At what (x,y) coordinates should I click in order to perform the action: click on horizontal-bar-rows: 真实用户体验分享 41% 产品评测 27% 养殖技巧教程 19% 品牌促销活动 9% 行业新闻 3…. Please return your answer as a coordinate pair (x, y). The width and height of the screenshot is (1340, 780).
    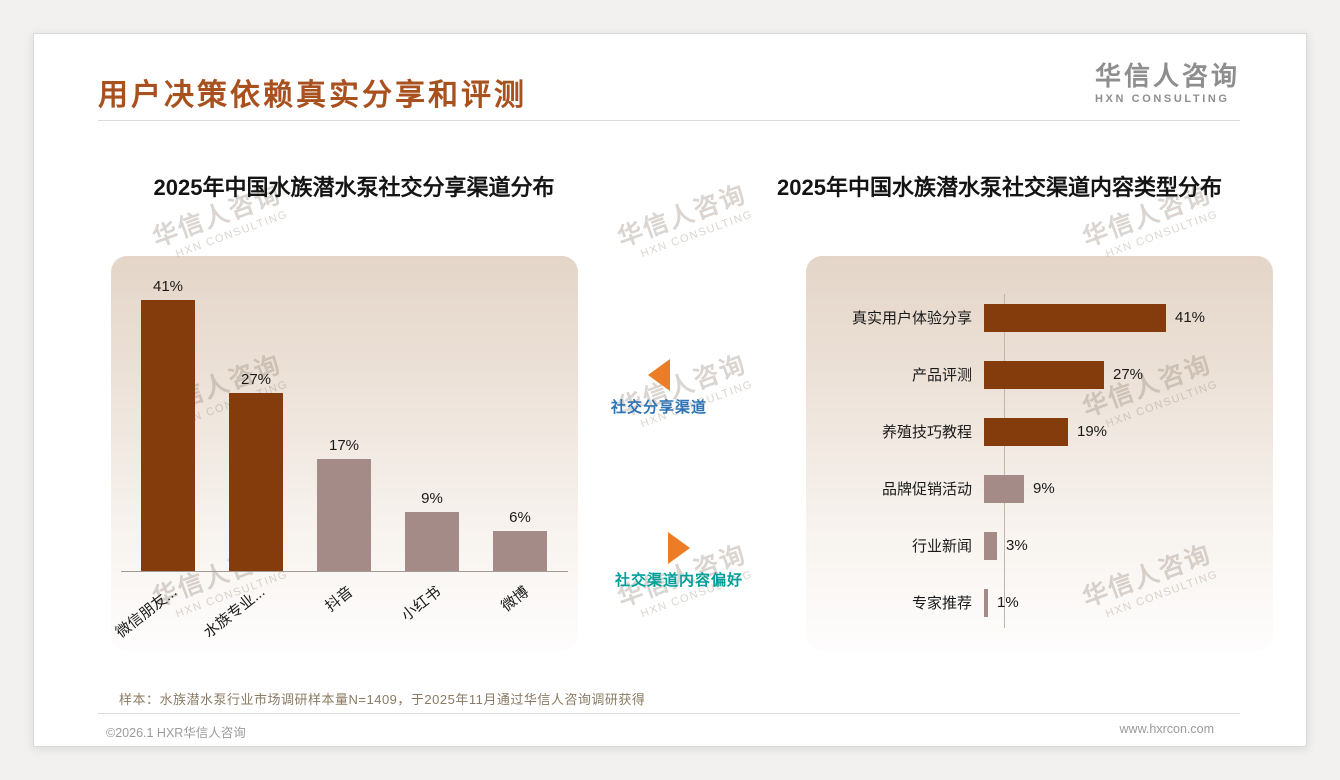
    Looking at the image, I should click on (1041, 460).